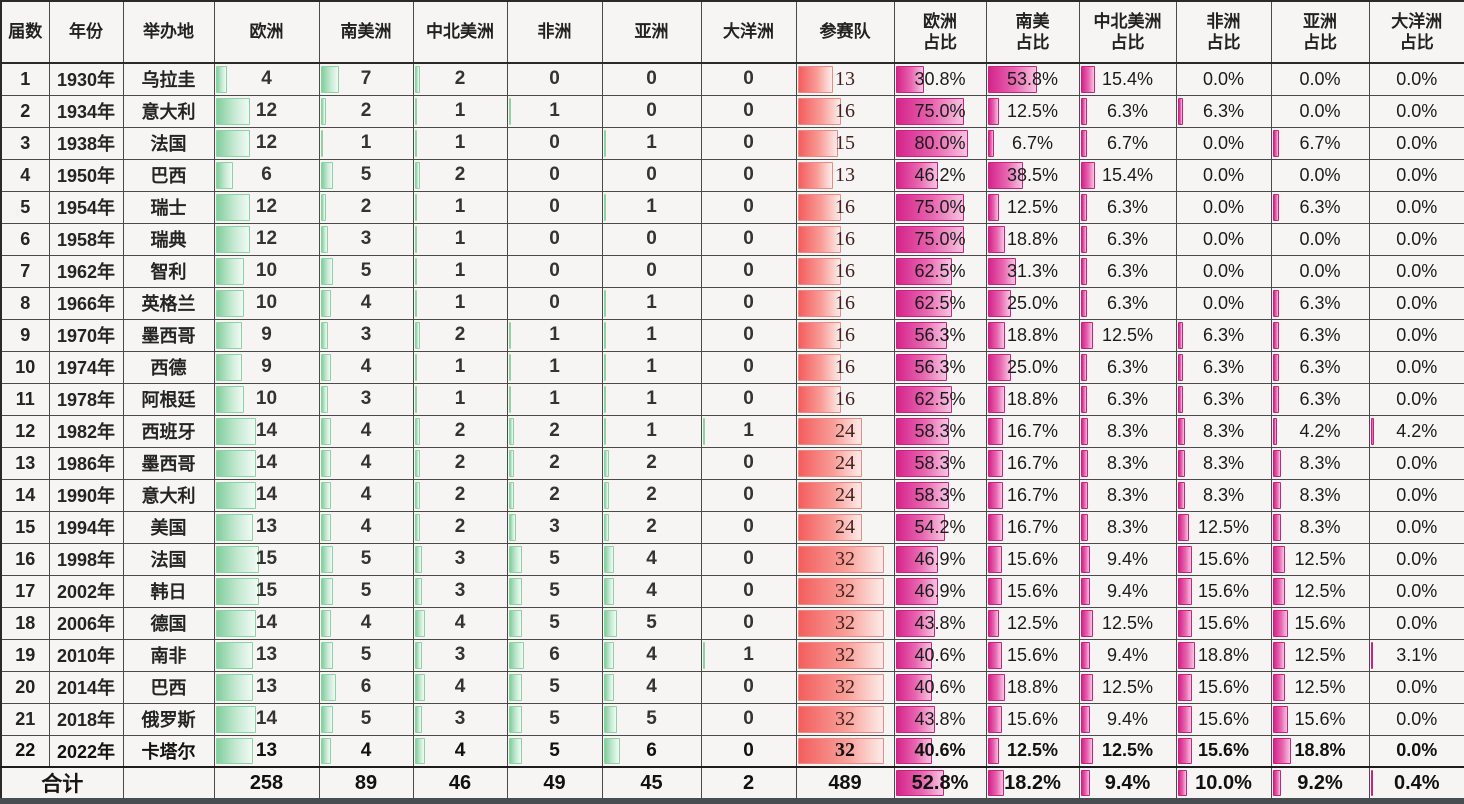  Describe the element at coordinates (1416, 431) in the screenshot. I see `cell-oce_pct: 4.2%` at that location.